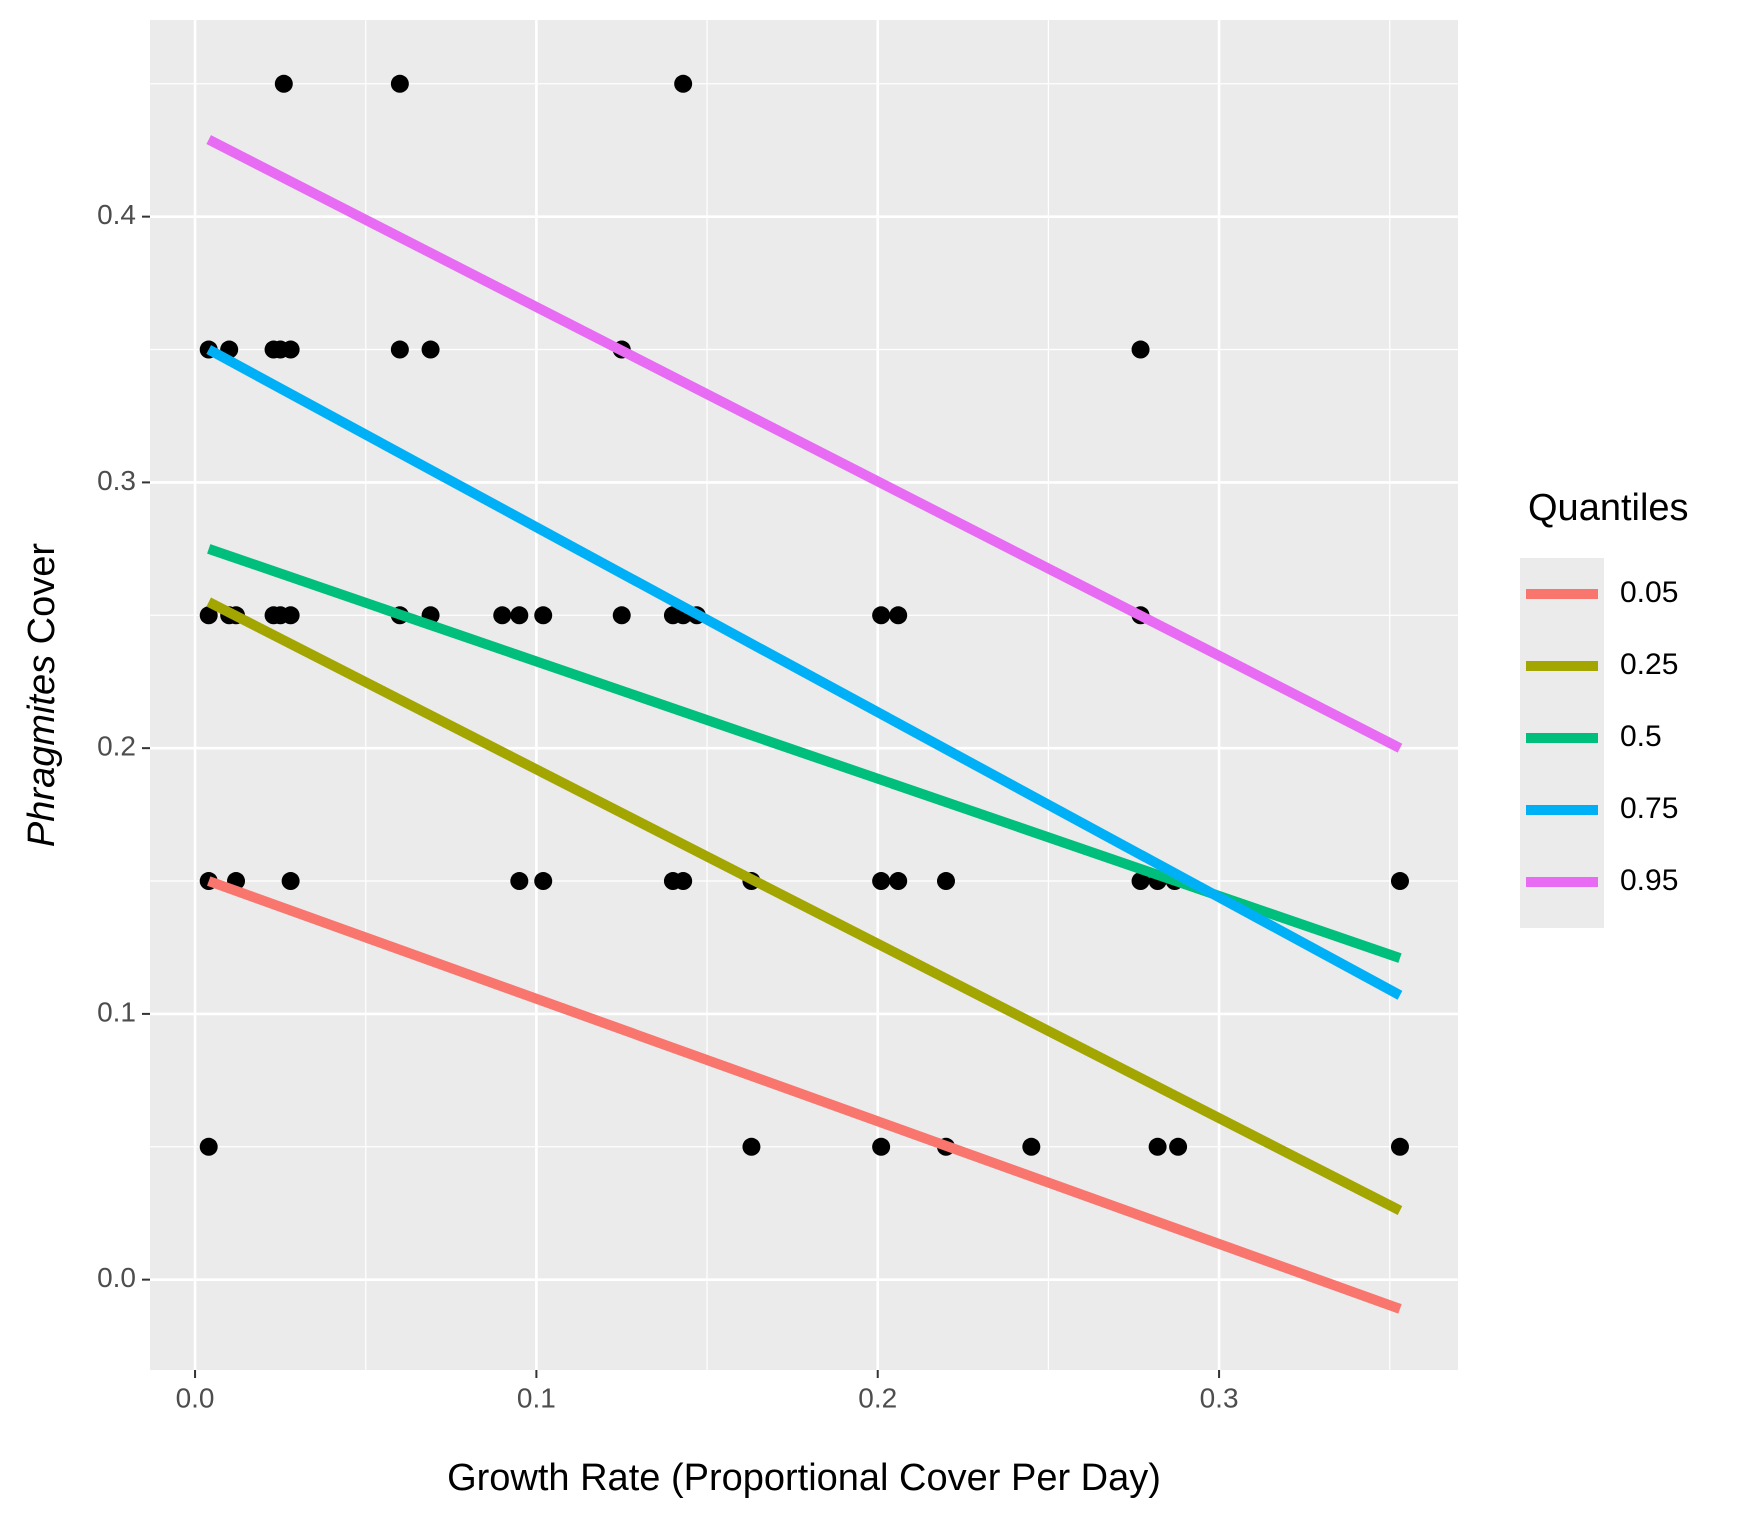  I want to click on x-axis-title: Growth Rate (Proportional Cover Per Day), so click(804, 1478).